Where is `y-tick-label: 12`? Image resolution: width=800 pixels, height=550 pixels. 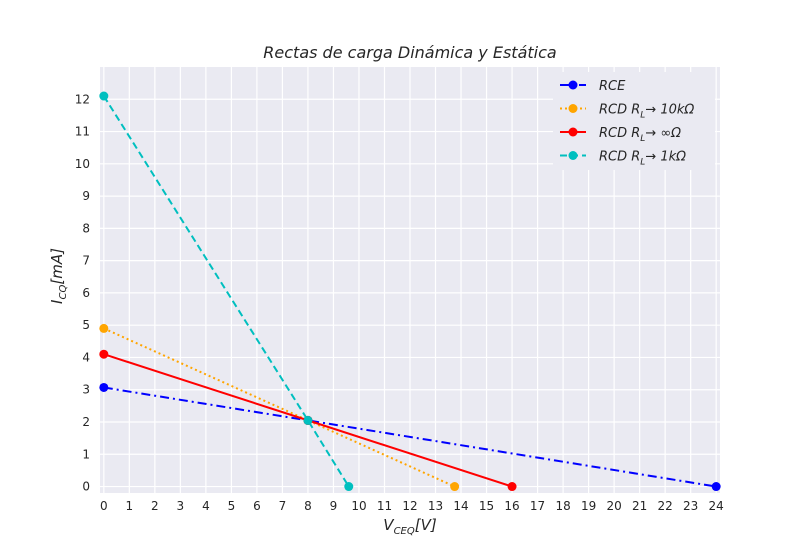 y-tick-label: 12 is located at coordinates (82, 99).